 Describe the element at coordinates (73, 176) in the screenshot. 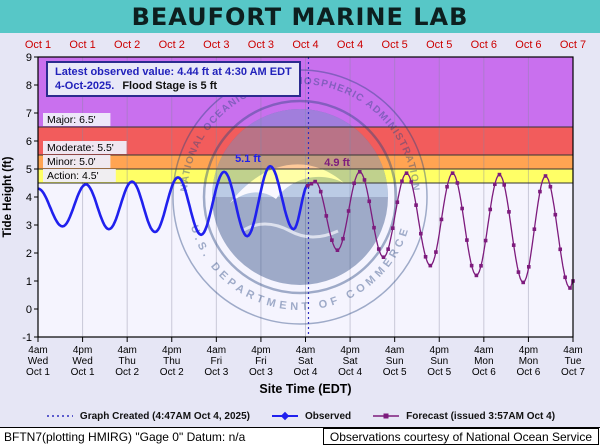

I see `threshold-label-action: Action: 4.5'` at that location.